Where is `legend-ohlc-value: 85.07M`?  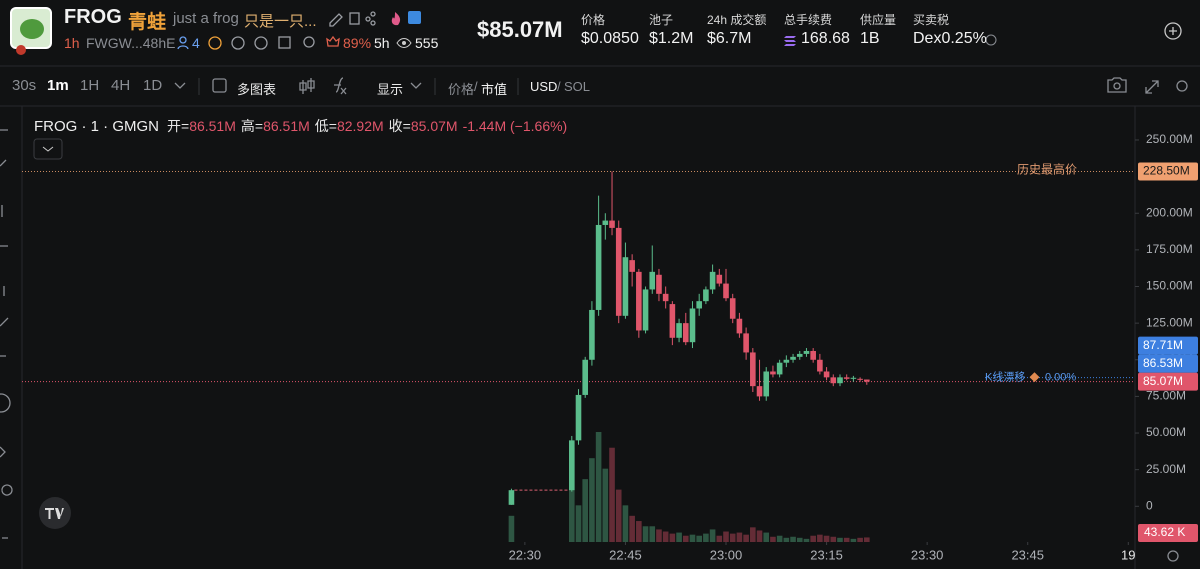 legend-ohlc-value: 85.07M is located at coordinates (434, 126).